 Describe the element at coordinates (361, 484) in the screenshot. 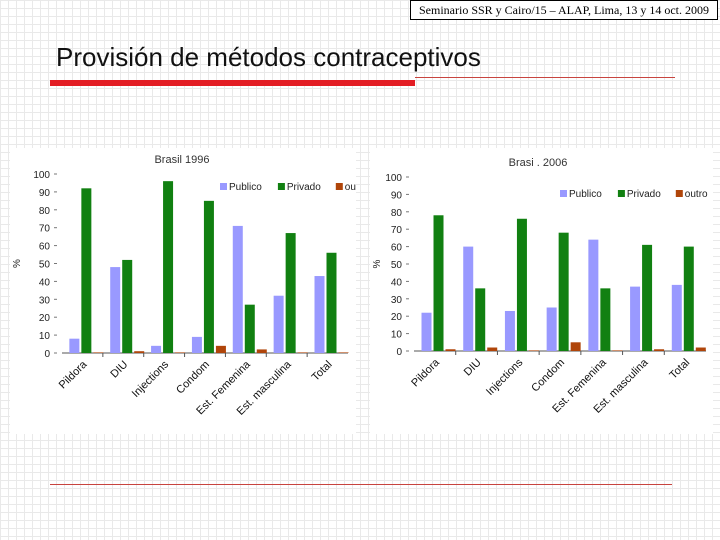

I see `bottom-rule` at that location.